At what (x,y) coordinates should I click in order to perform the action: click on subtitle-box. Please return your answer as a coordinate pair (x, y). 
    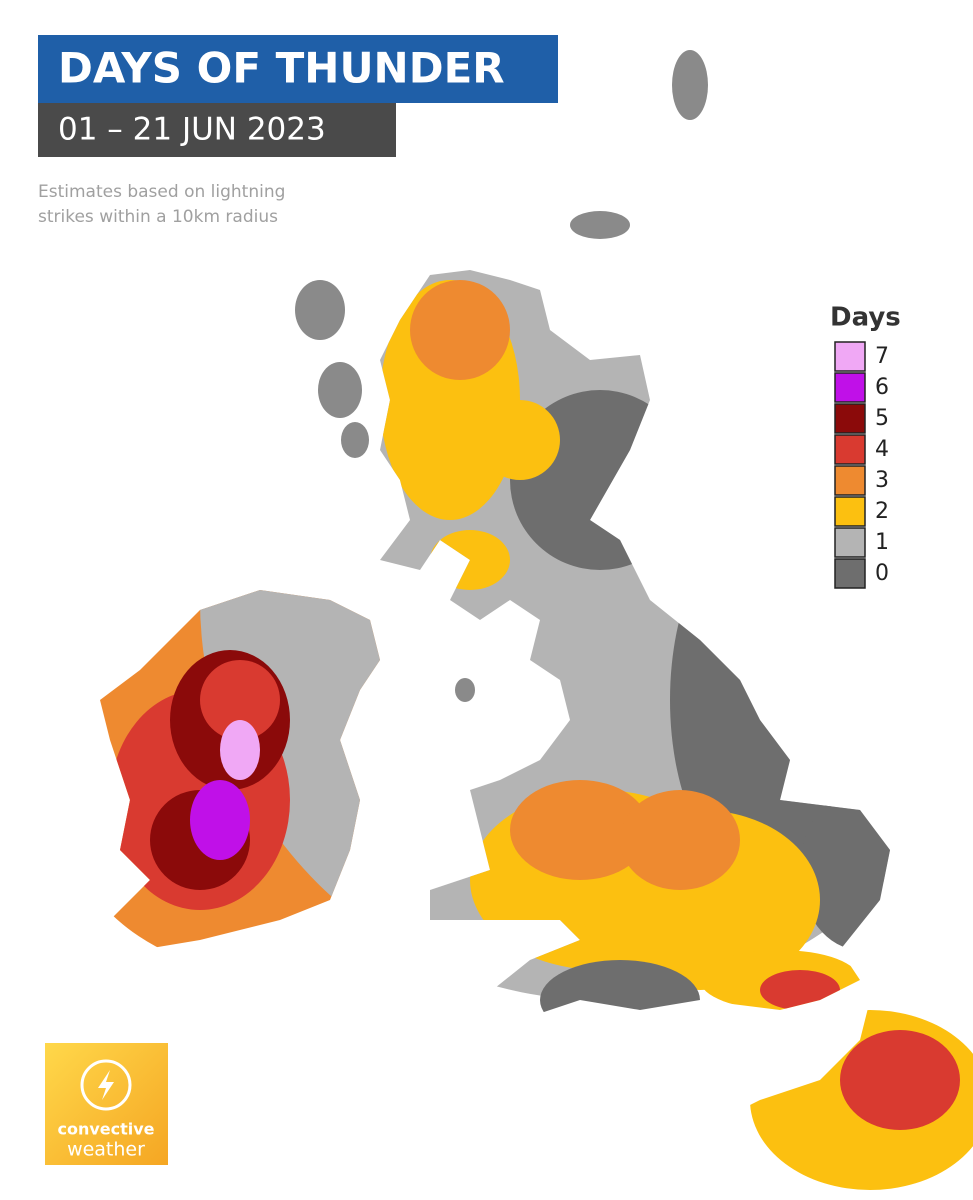
    Looking at the image, I should click on (217, 130).